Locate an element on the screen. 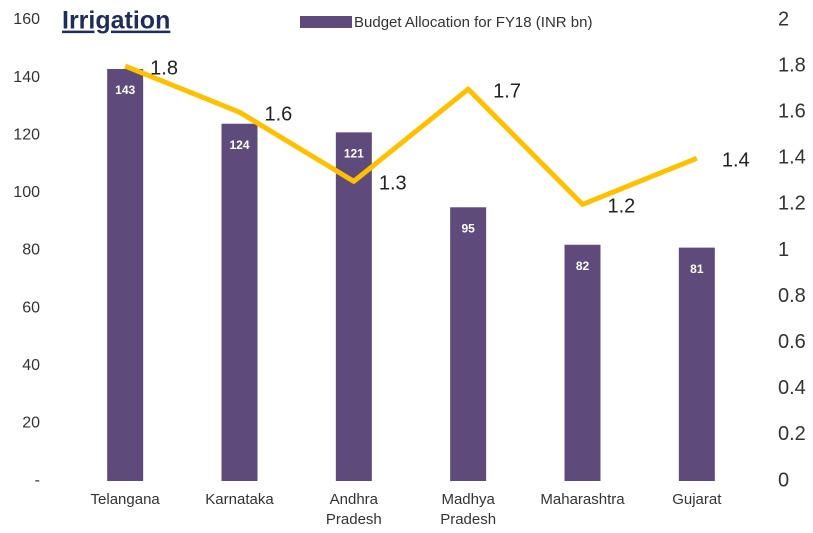 Image resolution: width=813 pixels, height=533 pixels. line-value-label: 1.8 is located at coordinates (164, 68).